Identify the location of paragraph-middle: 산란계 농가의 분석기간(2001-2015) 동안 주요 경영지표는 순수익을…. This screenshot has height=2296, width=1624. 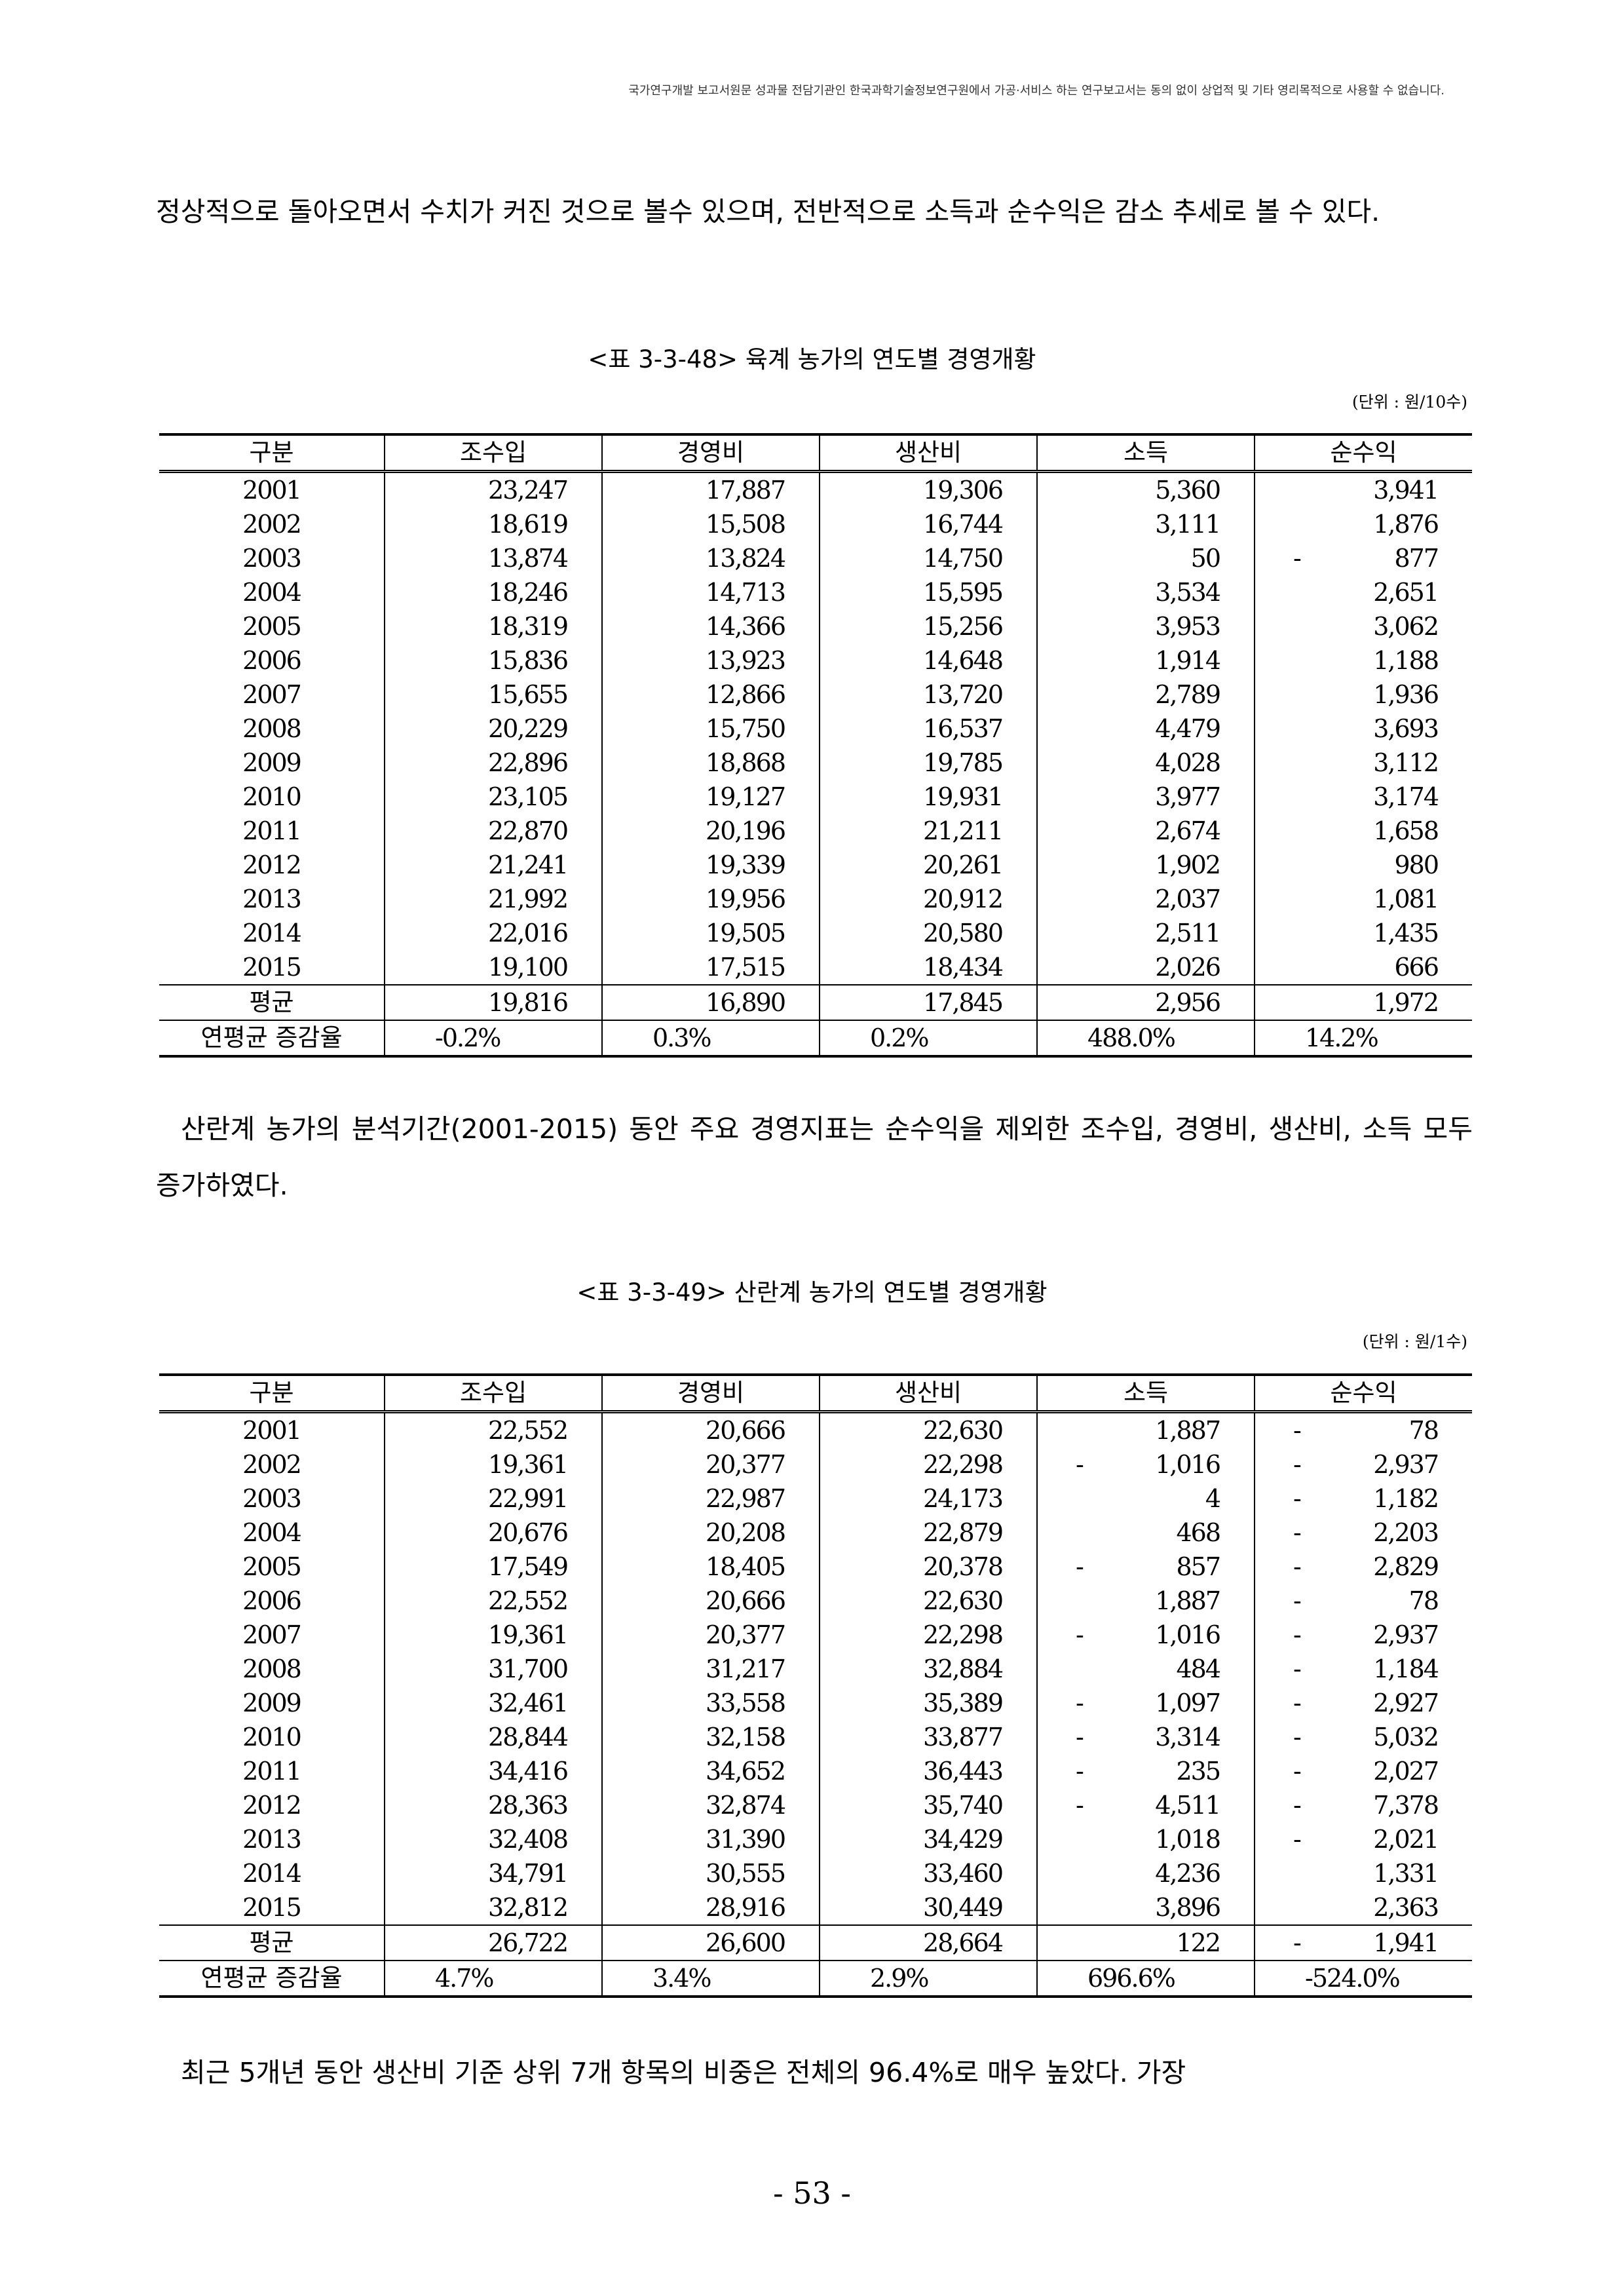
(814, 1157).